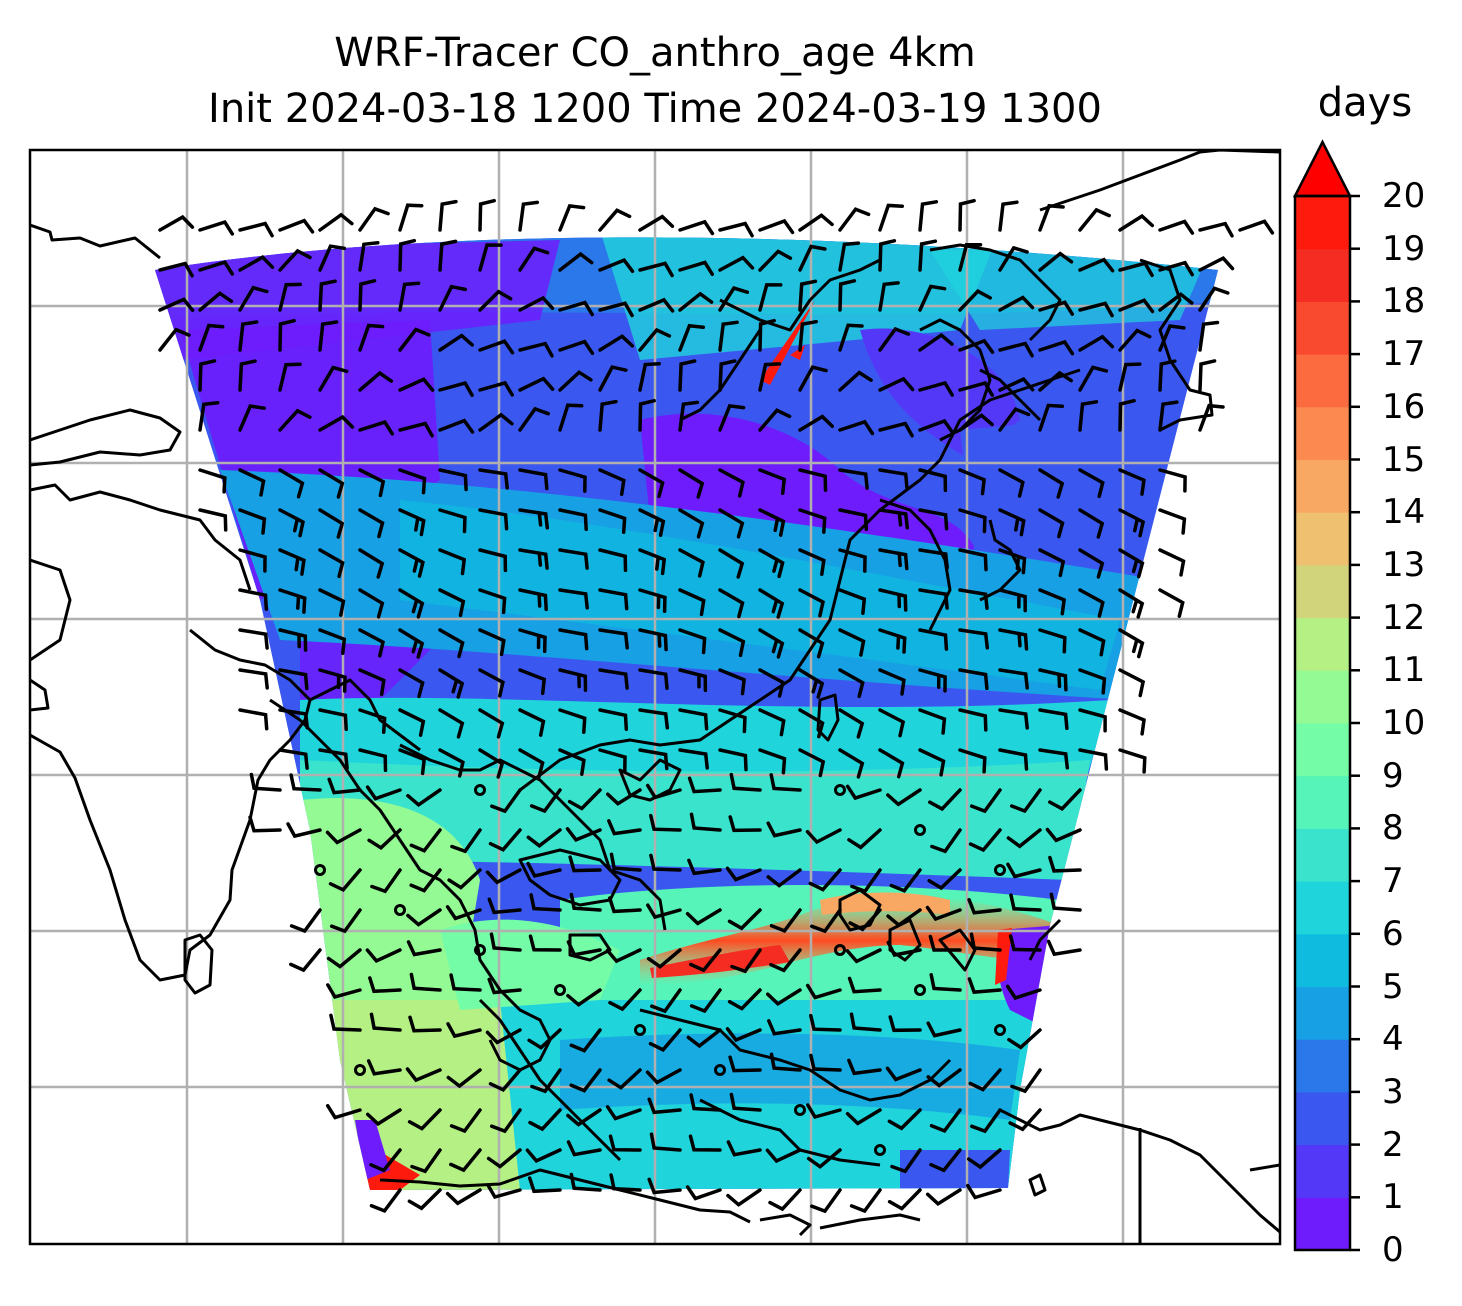 The image size is (1462, 1306). What do you see at coordinates (1393, 1250) in the screenshot?
I see `colorbar-tick-label: 0` at bounding box center [1393, 1250].